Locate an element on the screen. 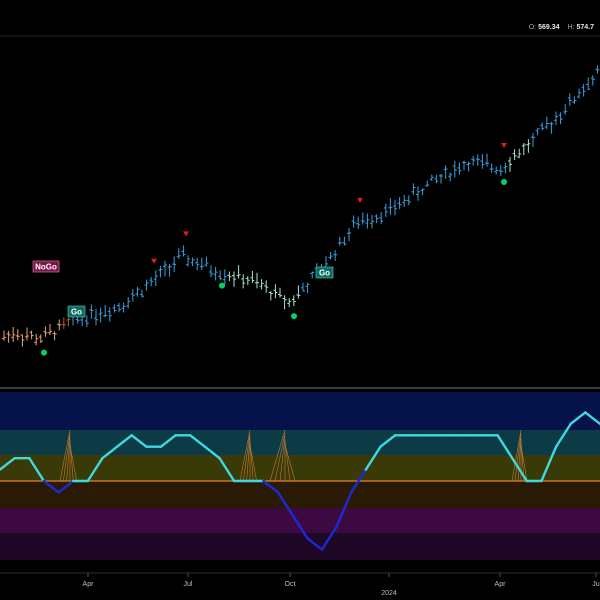 The image size is (600, 600). oscillator-band is located at coordinates (300, 520).